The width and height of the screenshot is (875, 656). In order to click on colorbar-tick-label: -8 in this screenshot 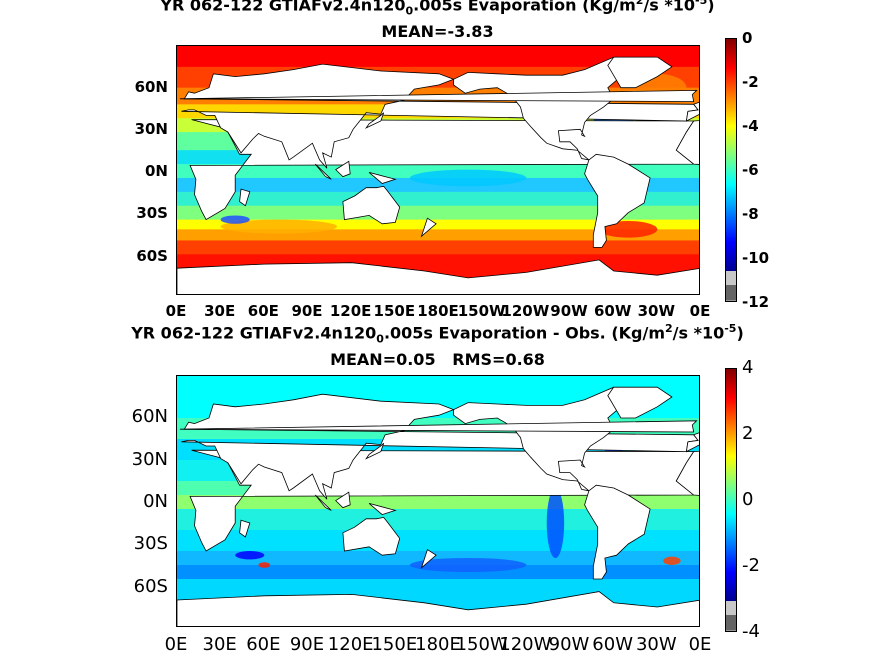, I will do `click(750, 214)`.